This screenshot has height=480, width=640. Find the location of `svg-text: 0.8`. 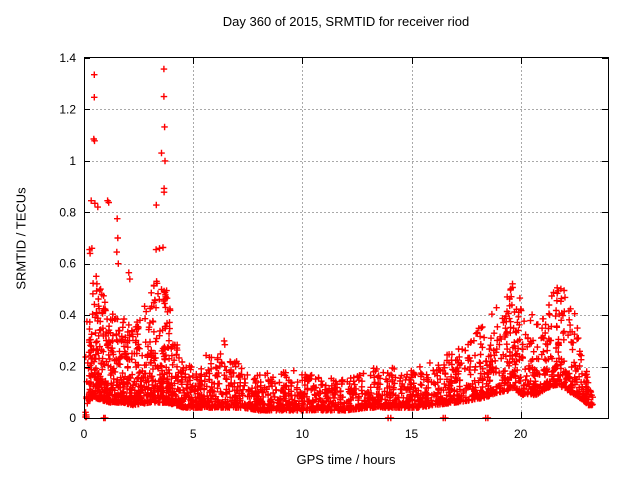

svg-text: 0.8 is located at coordinates (67, 212).